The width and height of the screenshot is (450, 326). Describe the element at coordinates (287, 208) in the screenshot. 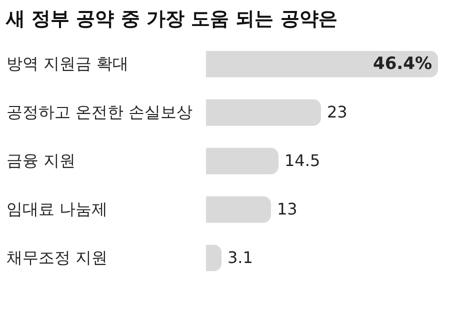

I see `data-label: 13` at that location.